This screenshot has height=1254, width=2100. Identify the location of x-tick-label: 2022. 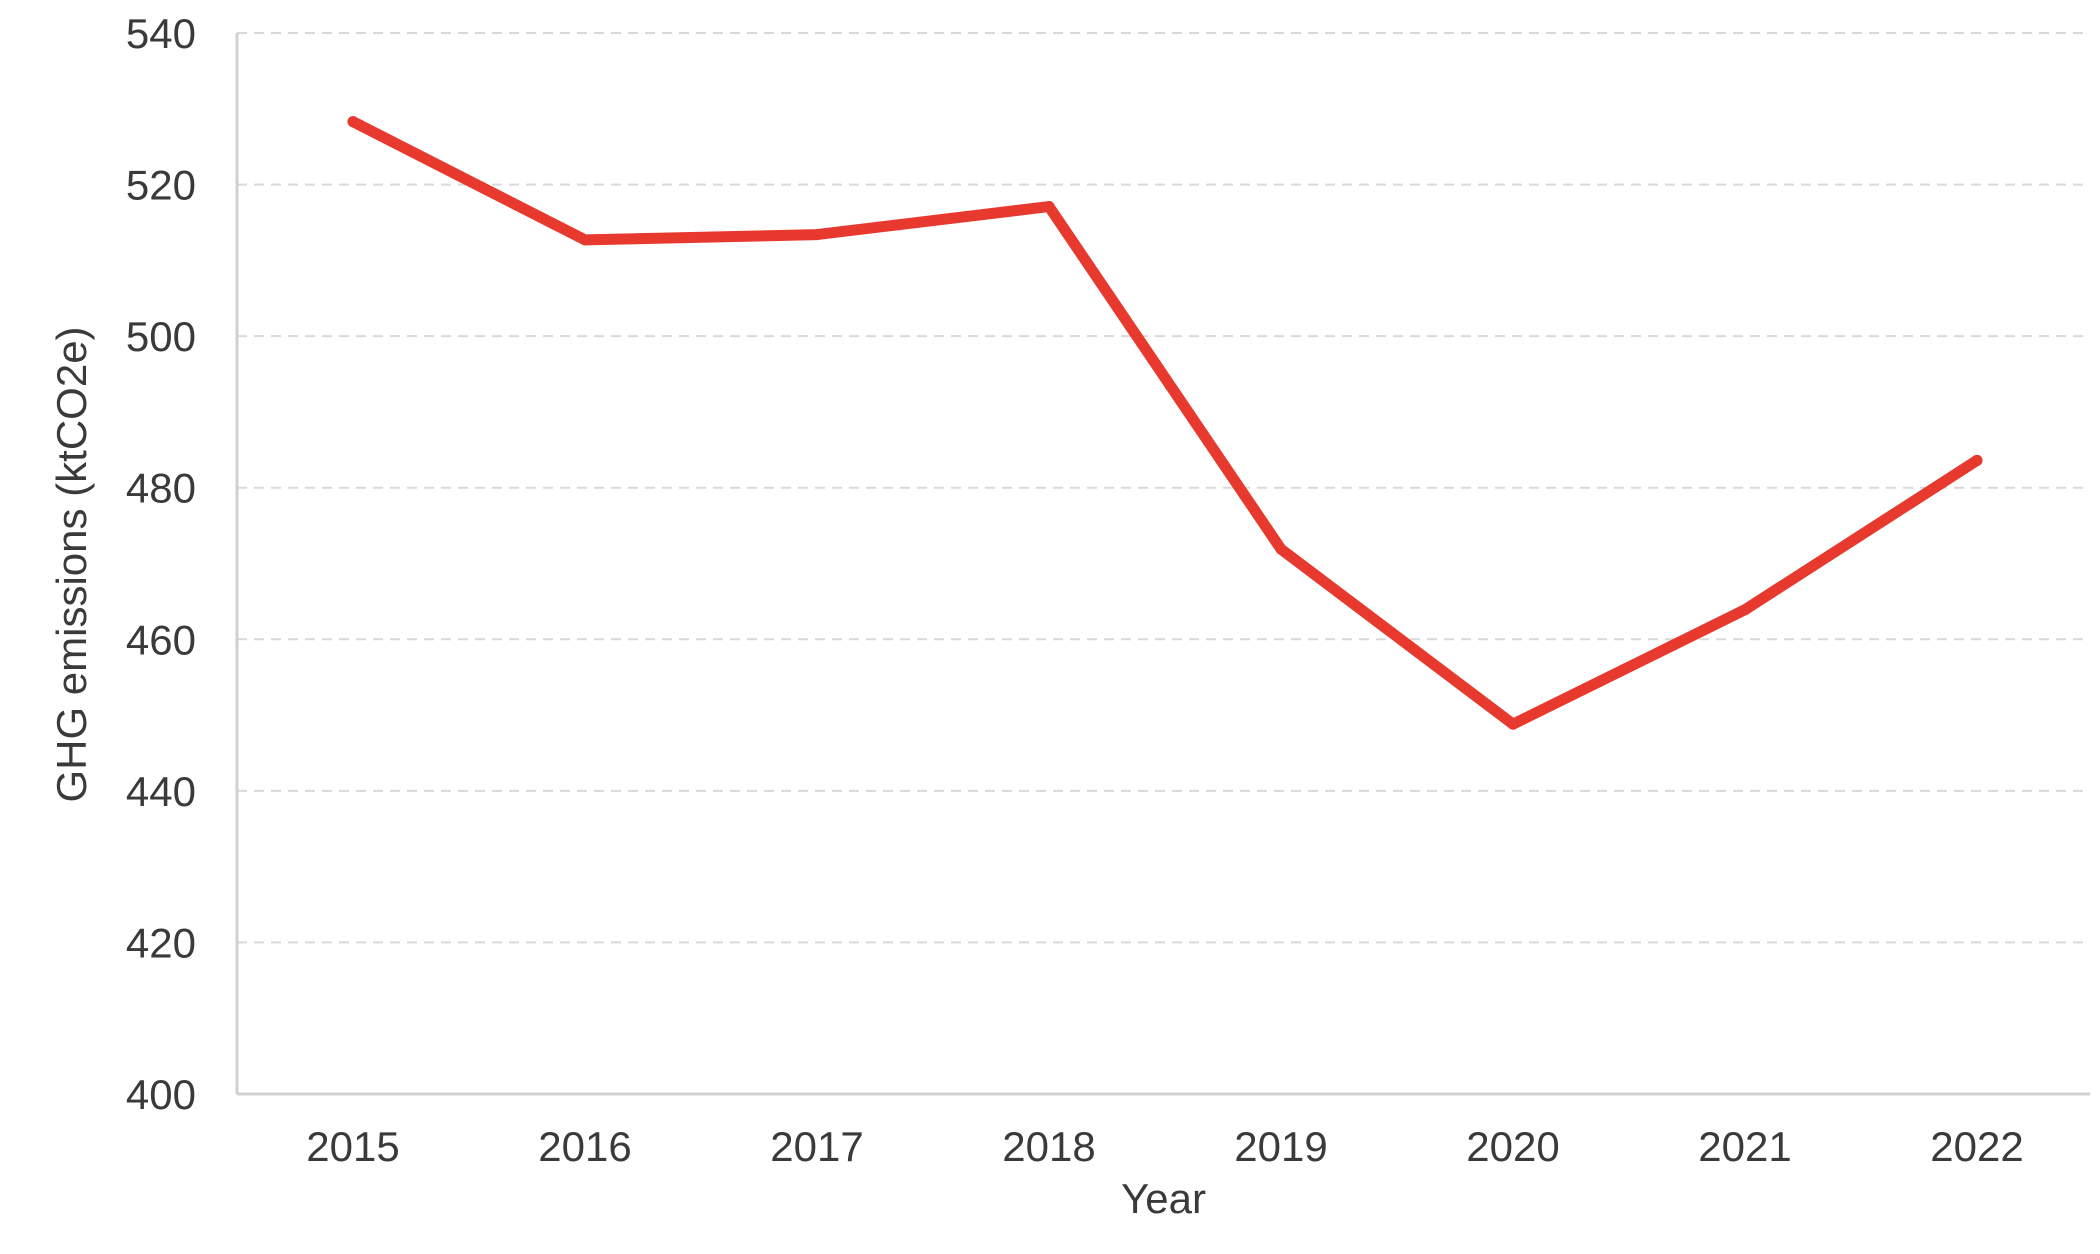
(1976, 1146).